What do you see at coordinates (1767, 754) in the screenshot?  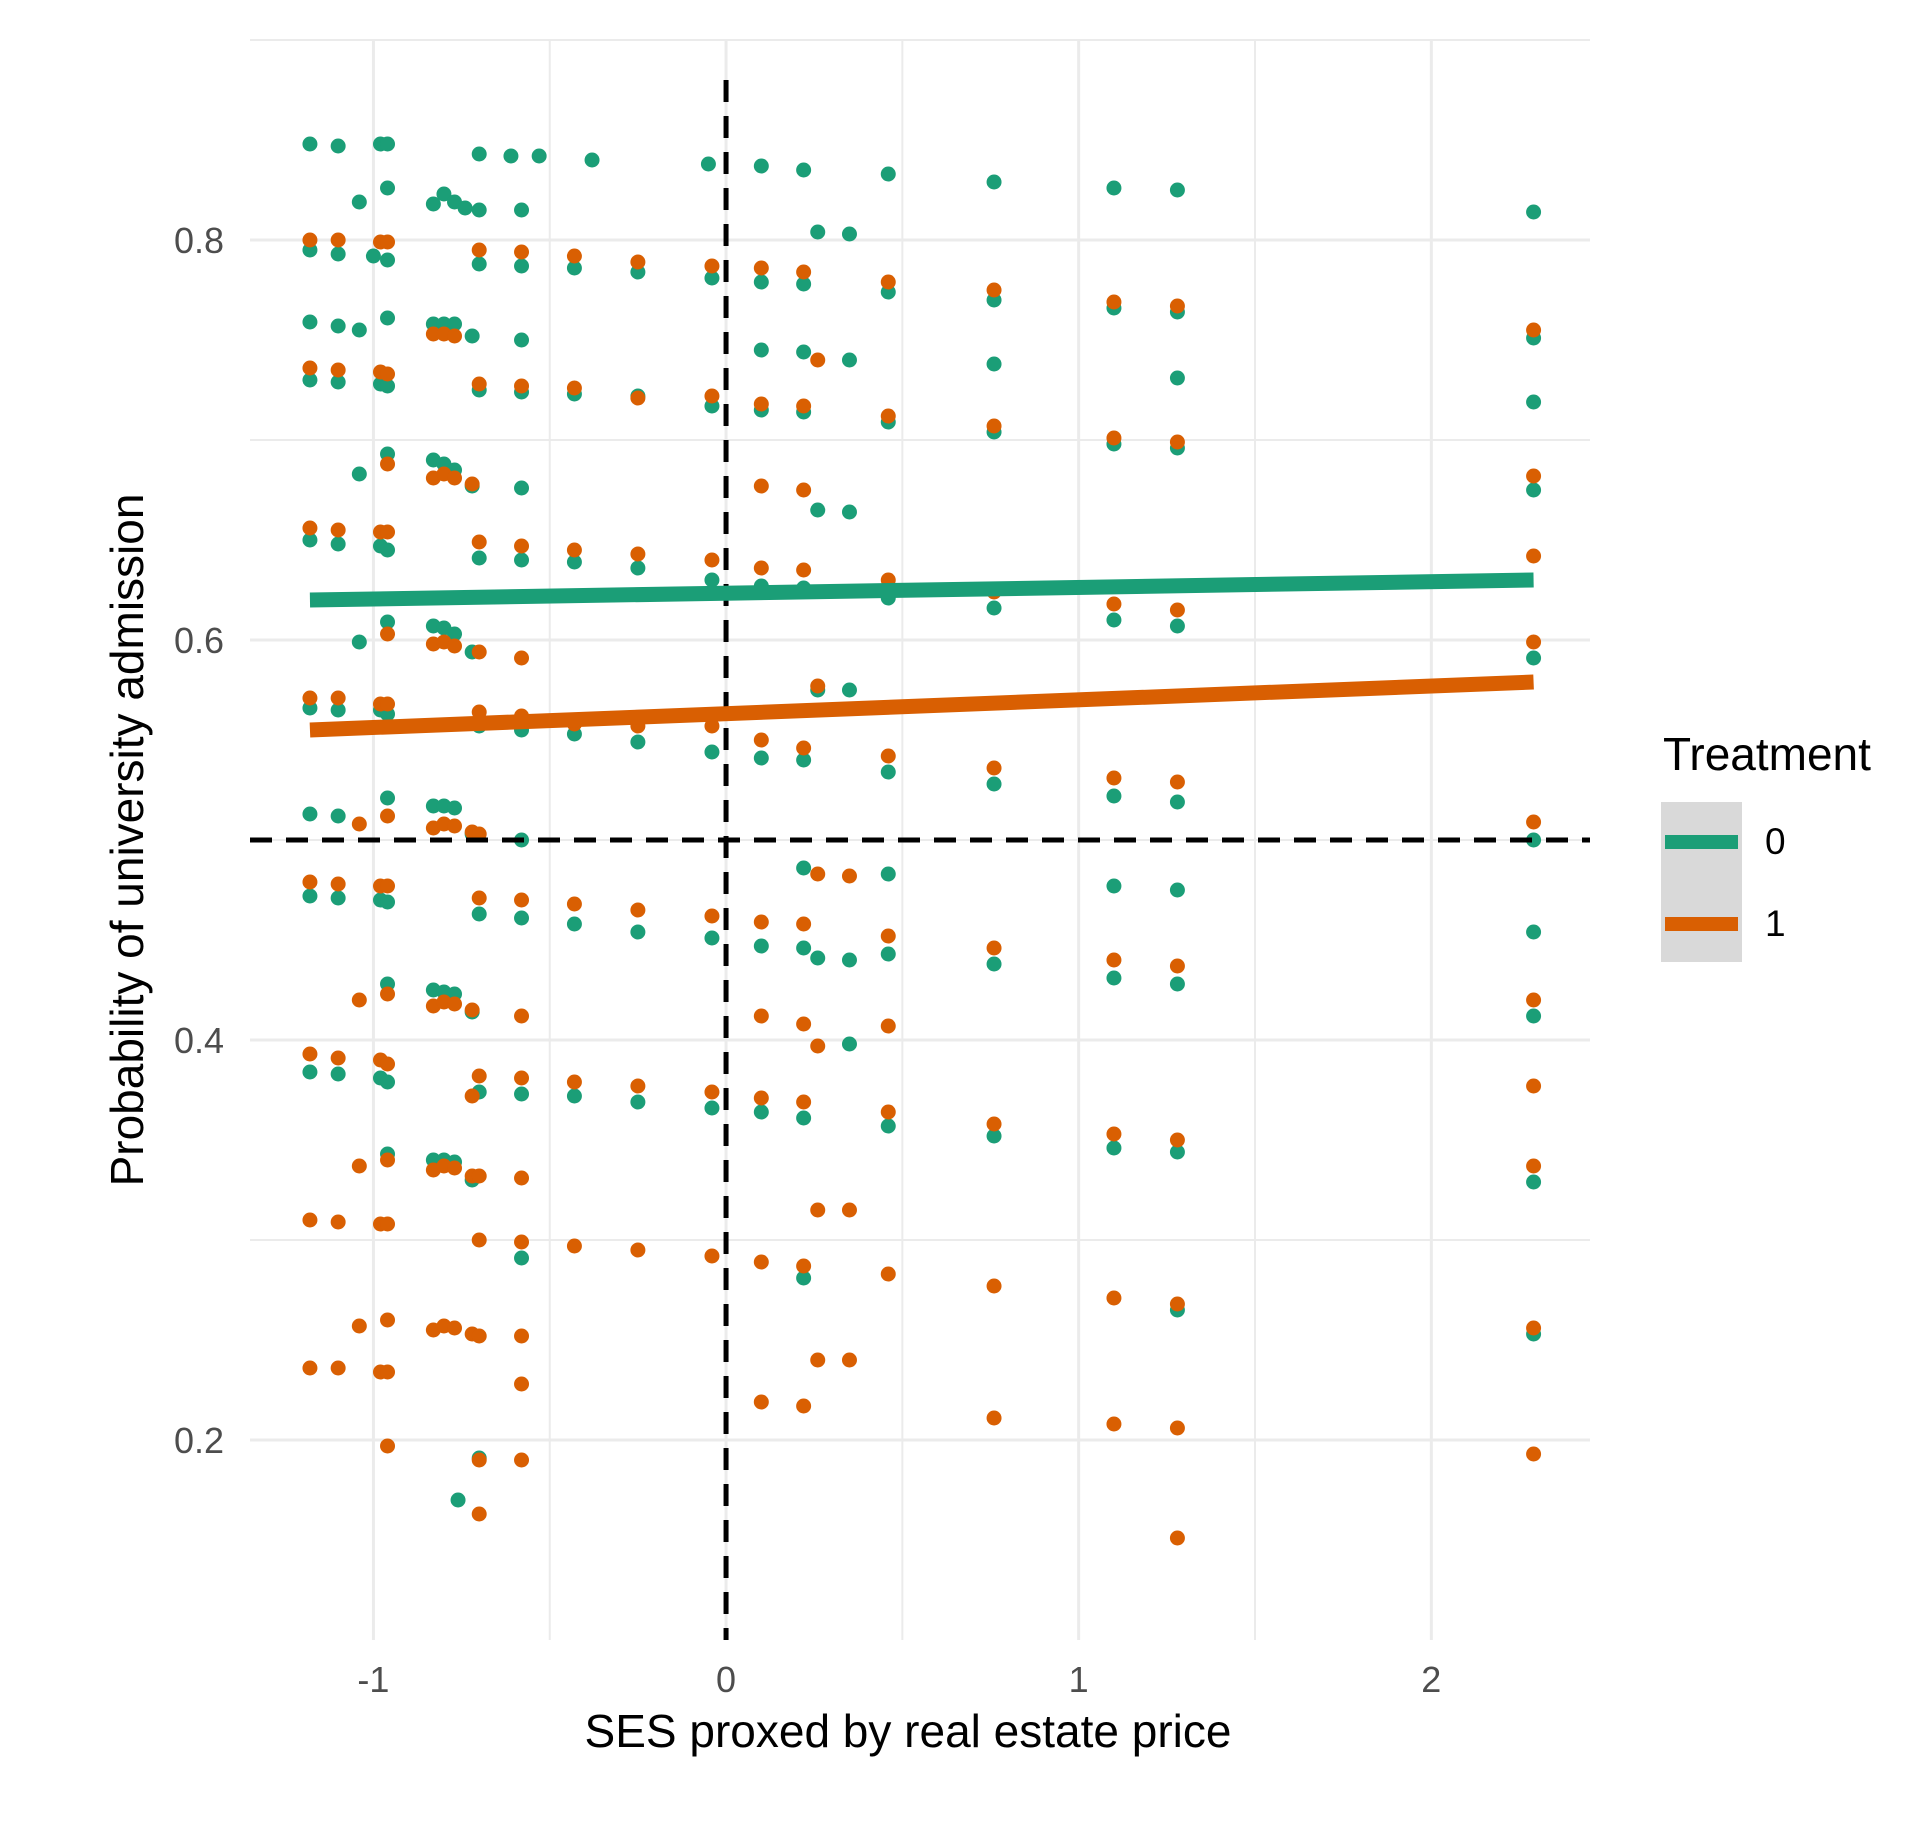 I see `legend-title: Treatment` at bounding box center [1767, 754].